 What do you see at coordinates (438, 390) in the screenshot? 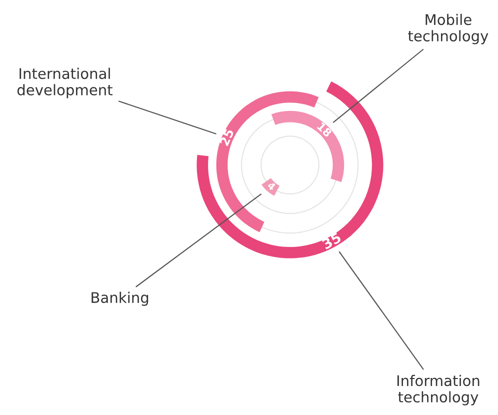
I see `category-label: Information technology` at bounding box center [438, 390].